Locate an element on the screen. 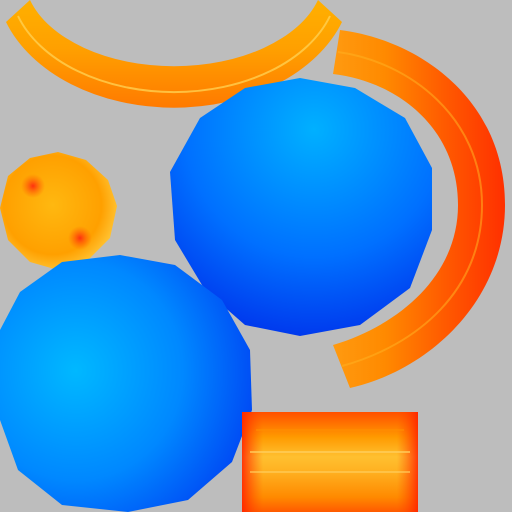 This screenshot has width=512, height=512. small-orange-ball is located at coordinates (58, 211).